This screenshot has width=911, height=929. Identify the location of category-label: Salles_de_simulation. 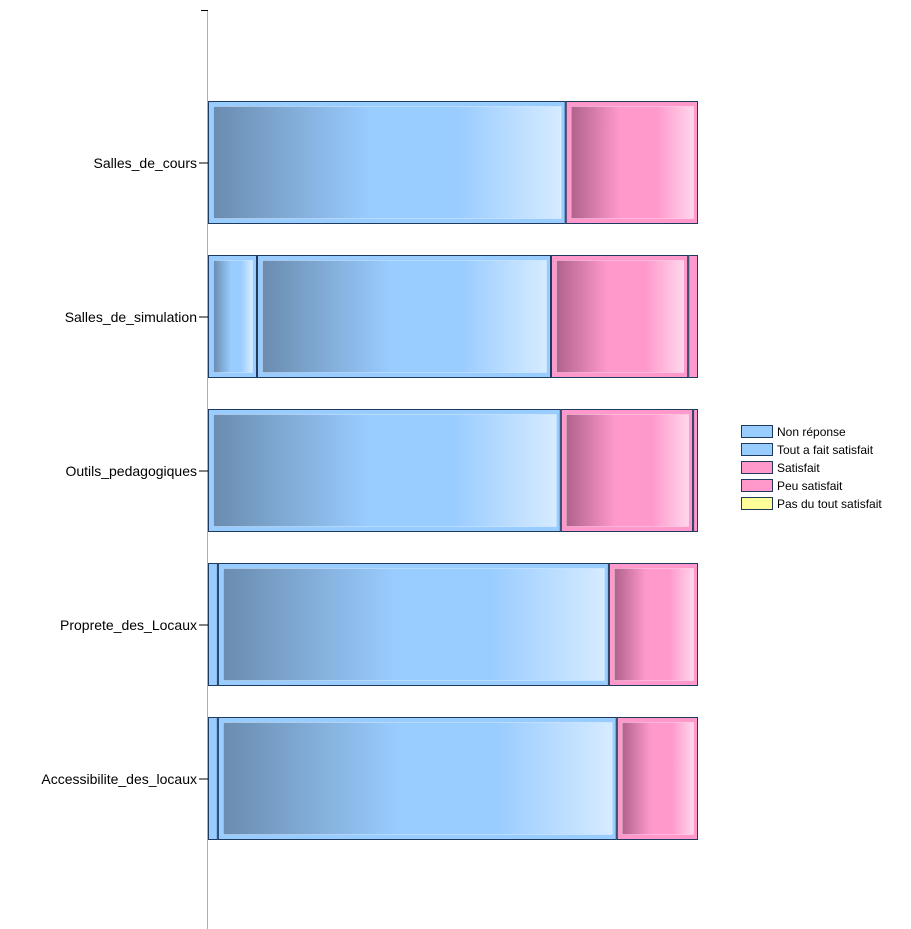
(131, 317).